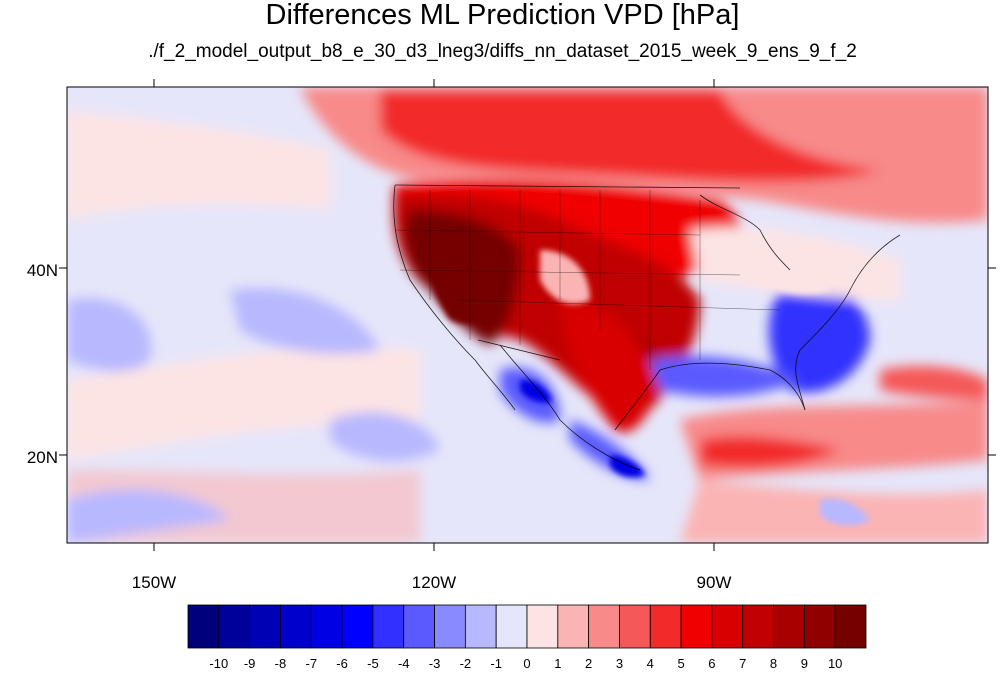  Describe the element at coordinates (434, 582) in the screenshot. I see `lon-label-120w: 120W` at that location.